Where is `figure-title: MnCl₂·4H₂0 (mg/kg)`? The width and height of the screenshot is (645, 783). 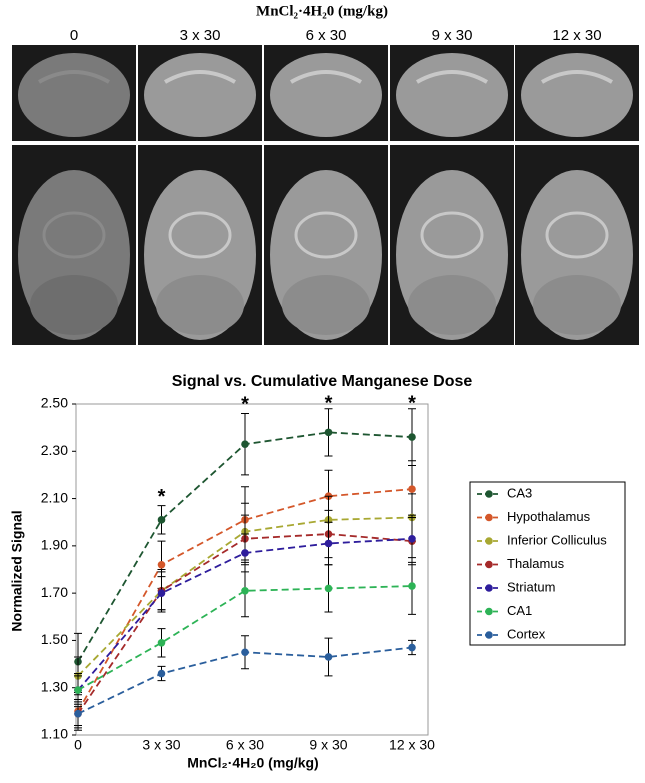
figure-title: MnCl₂·4H₂0 (mg/kg) is located at coordinates (322, 11).